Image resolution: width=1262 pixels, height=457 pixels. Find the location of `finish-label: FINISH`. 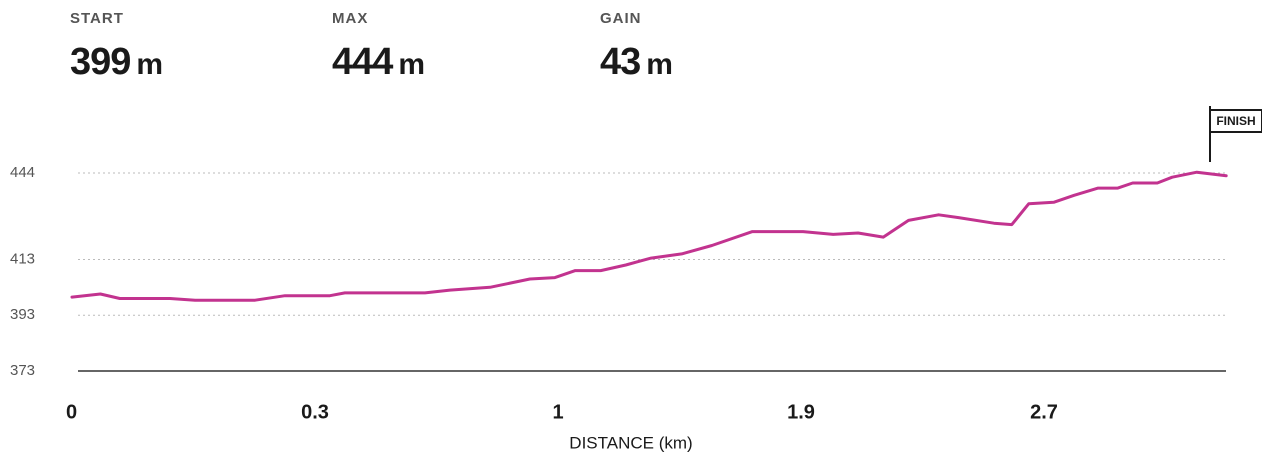

finish-label: FINISH is located at coordinates (1235, 121).